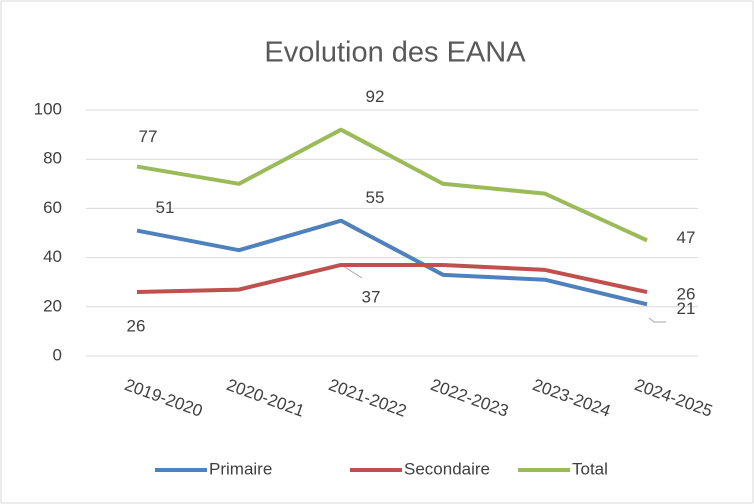 This screenshot has width=754, height=504. Describe the element at coordinates (52, 256) in the screenshot. I see `y-tick-label: 40` at that location.